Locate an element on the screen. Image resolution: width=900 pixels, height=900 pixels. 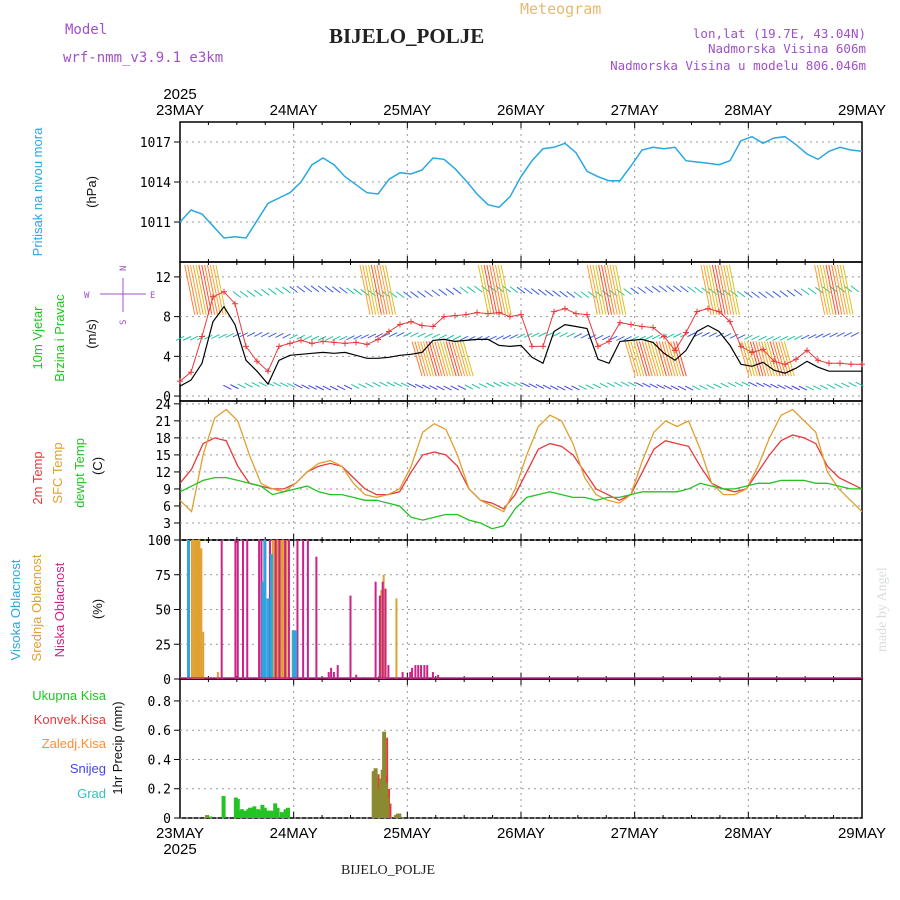
wind-arrows is located at coordinates (519, 327).